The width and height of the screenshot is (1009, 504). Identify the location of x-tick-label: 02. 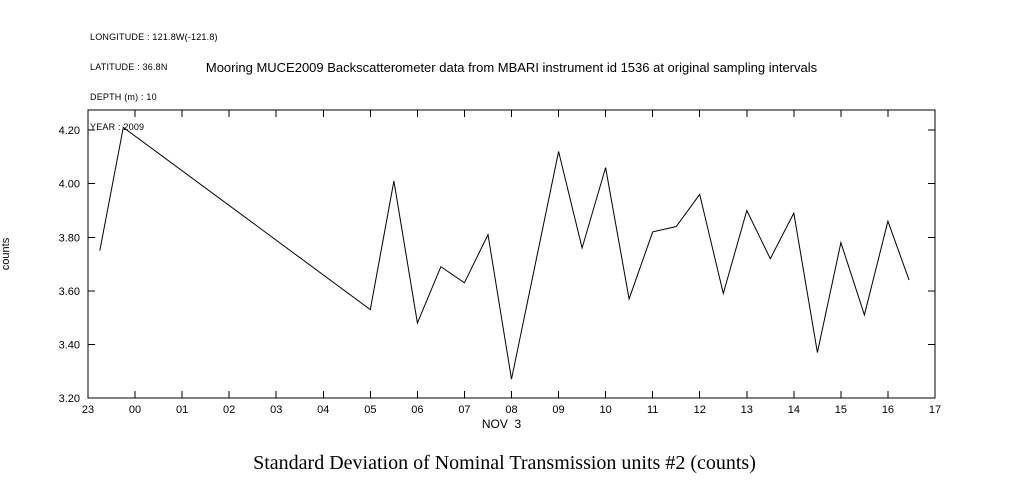
(229, 410).